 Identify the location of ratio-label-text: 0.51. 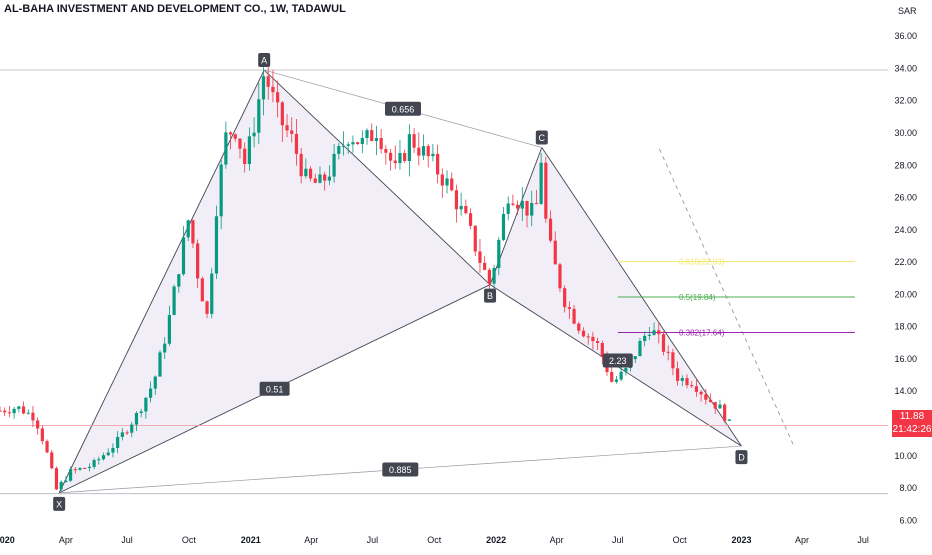
(275, 389).